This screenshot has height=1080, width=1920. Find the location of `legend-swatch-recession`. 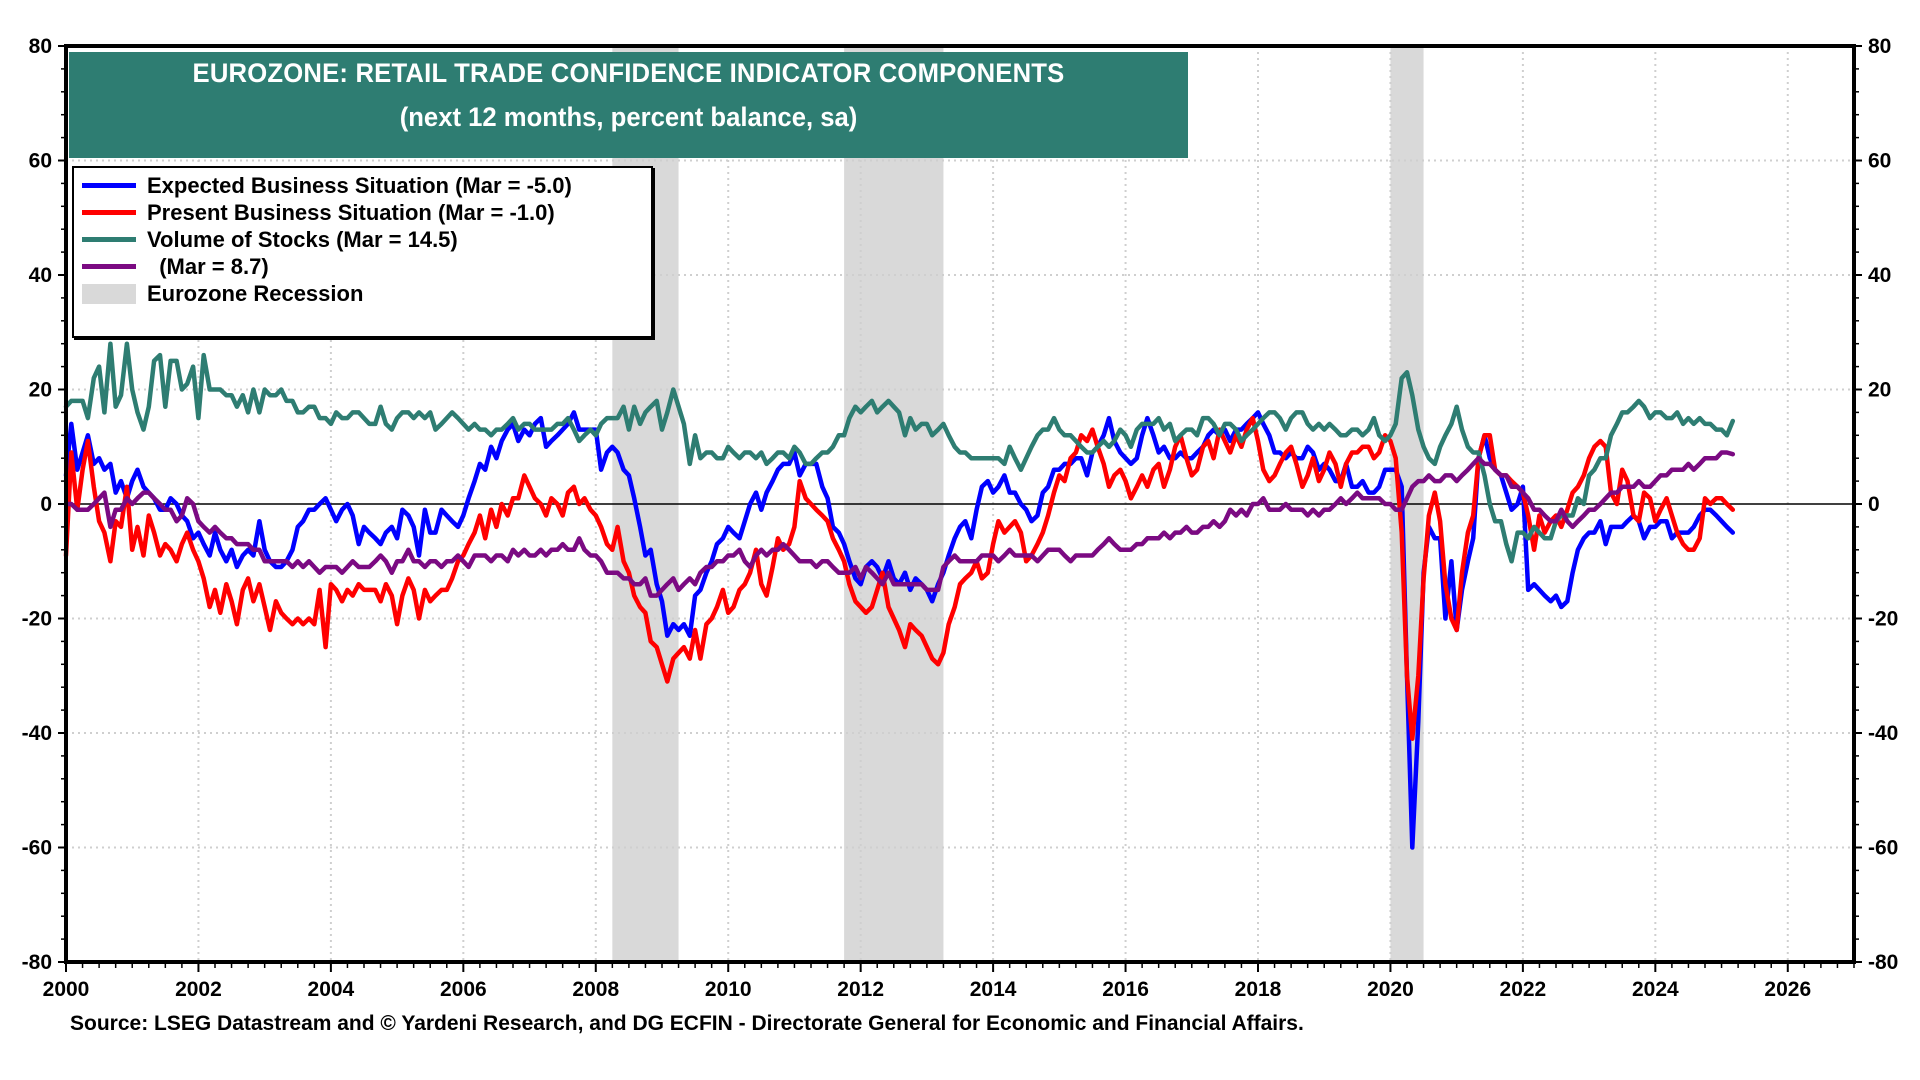

legend-swatch-recession is located at coordinates (109, 293).